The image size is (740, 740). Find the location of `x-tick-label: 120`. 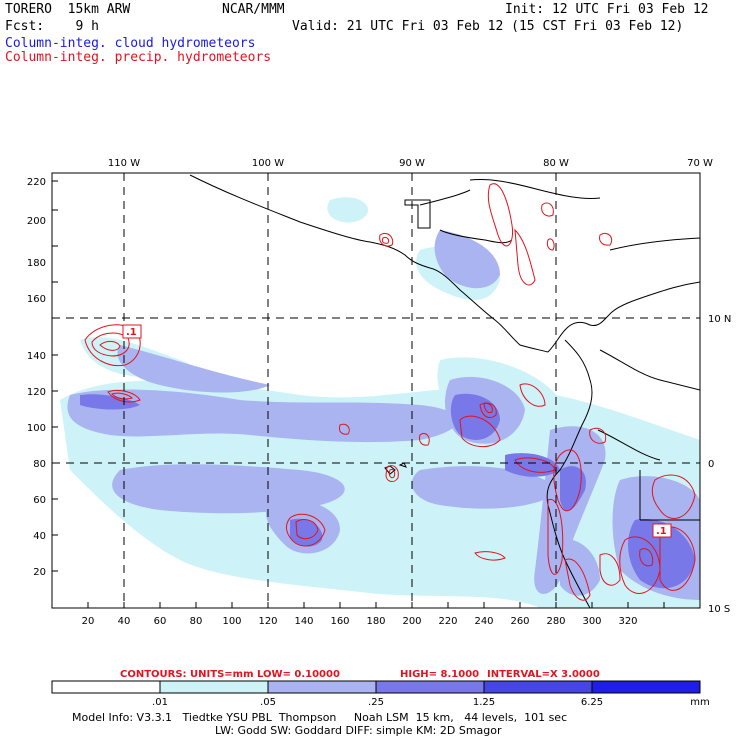

x-tick-label: 120 is located at coordinates (267, 621).